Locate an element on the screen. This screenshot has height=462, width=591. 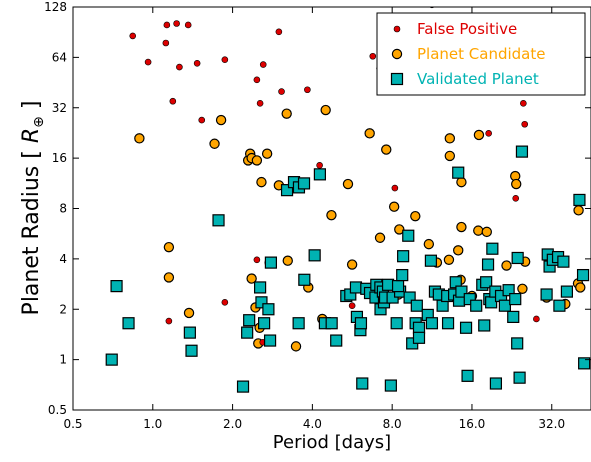
x-tick-label: 2.0 is located at coordinates (232, 424).